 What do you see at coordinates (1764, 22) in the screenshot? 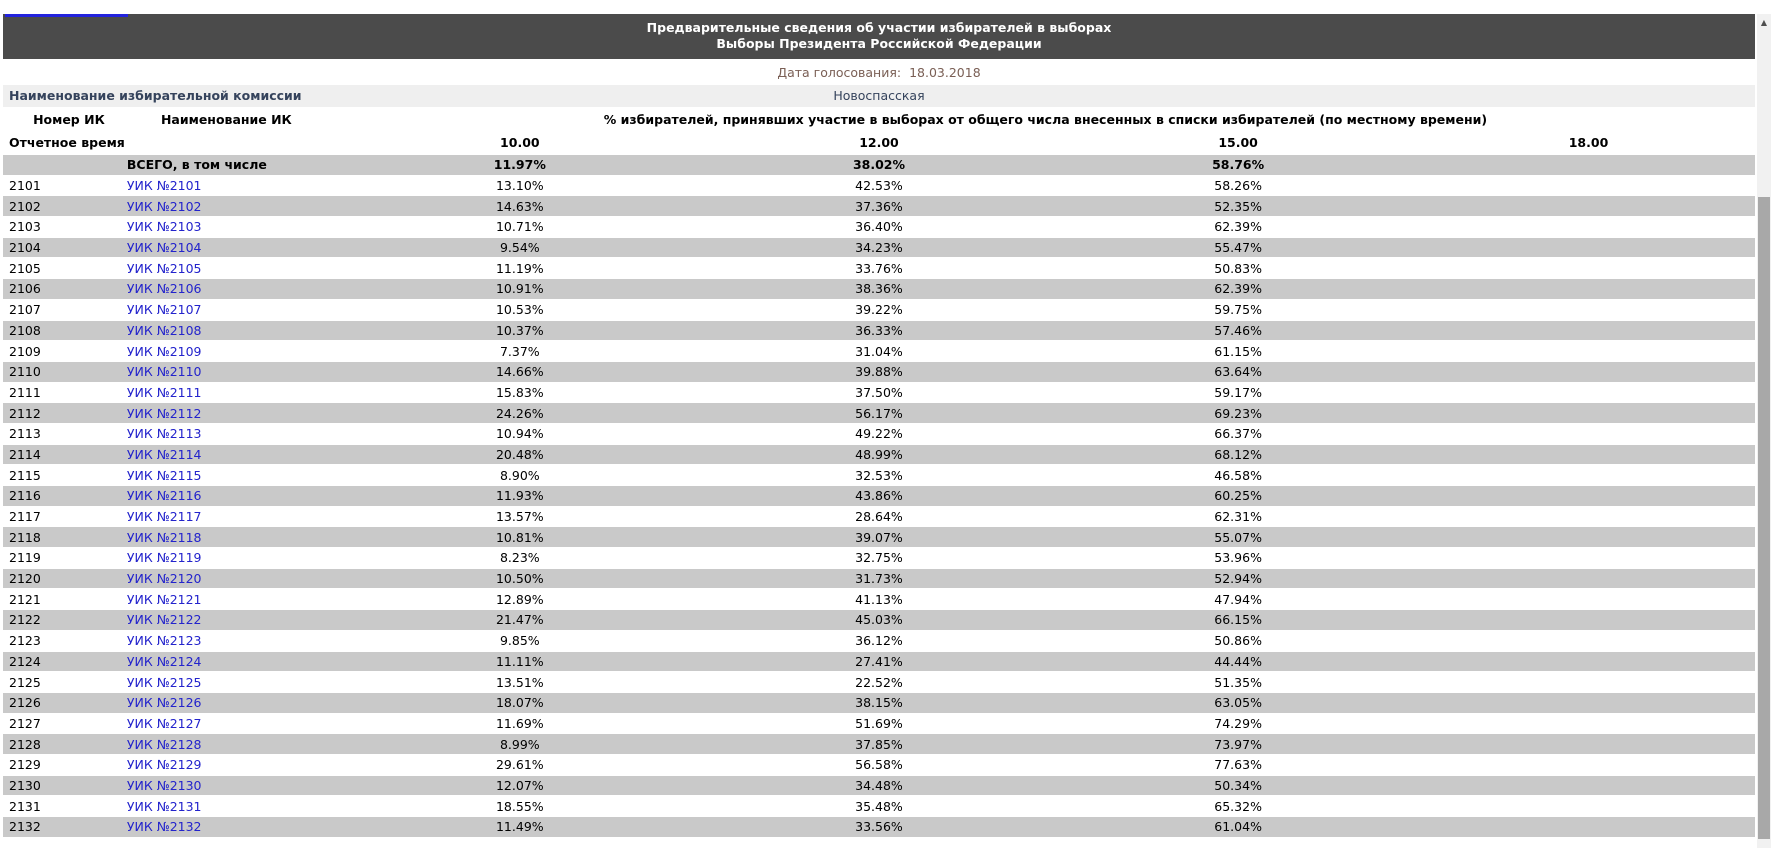
I see `scroll-up-icon: ▲` at bounding box center [1764, 22].